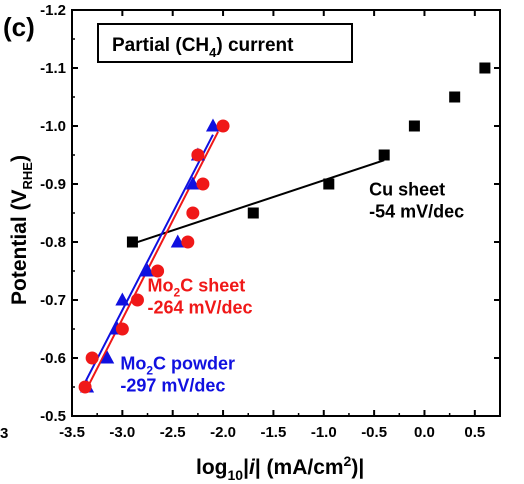 Image resolution: width=524 pixels, height=484 pixels. I want to click on y-tick-label: -0.8, so click(53, 242).